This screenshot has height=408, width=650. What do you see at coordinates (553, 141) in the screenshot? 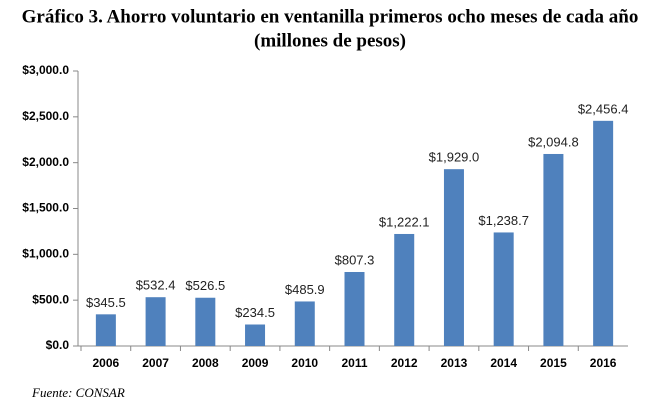
I see `value-label: $2,094.8` at bounding box center [553, 141].